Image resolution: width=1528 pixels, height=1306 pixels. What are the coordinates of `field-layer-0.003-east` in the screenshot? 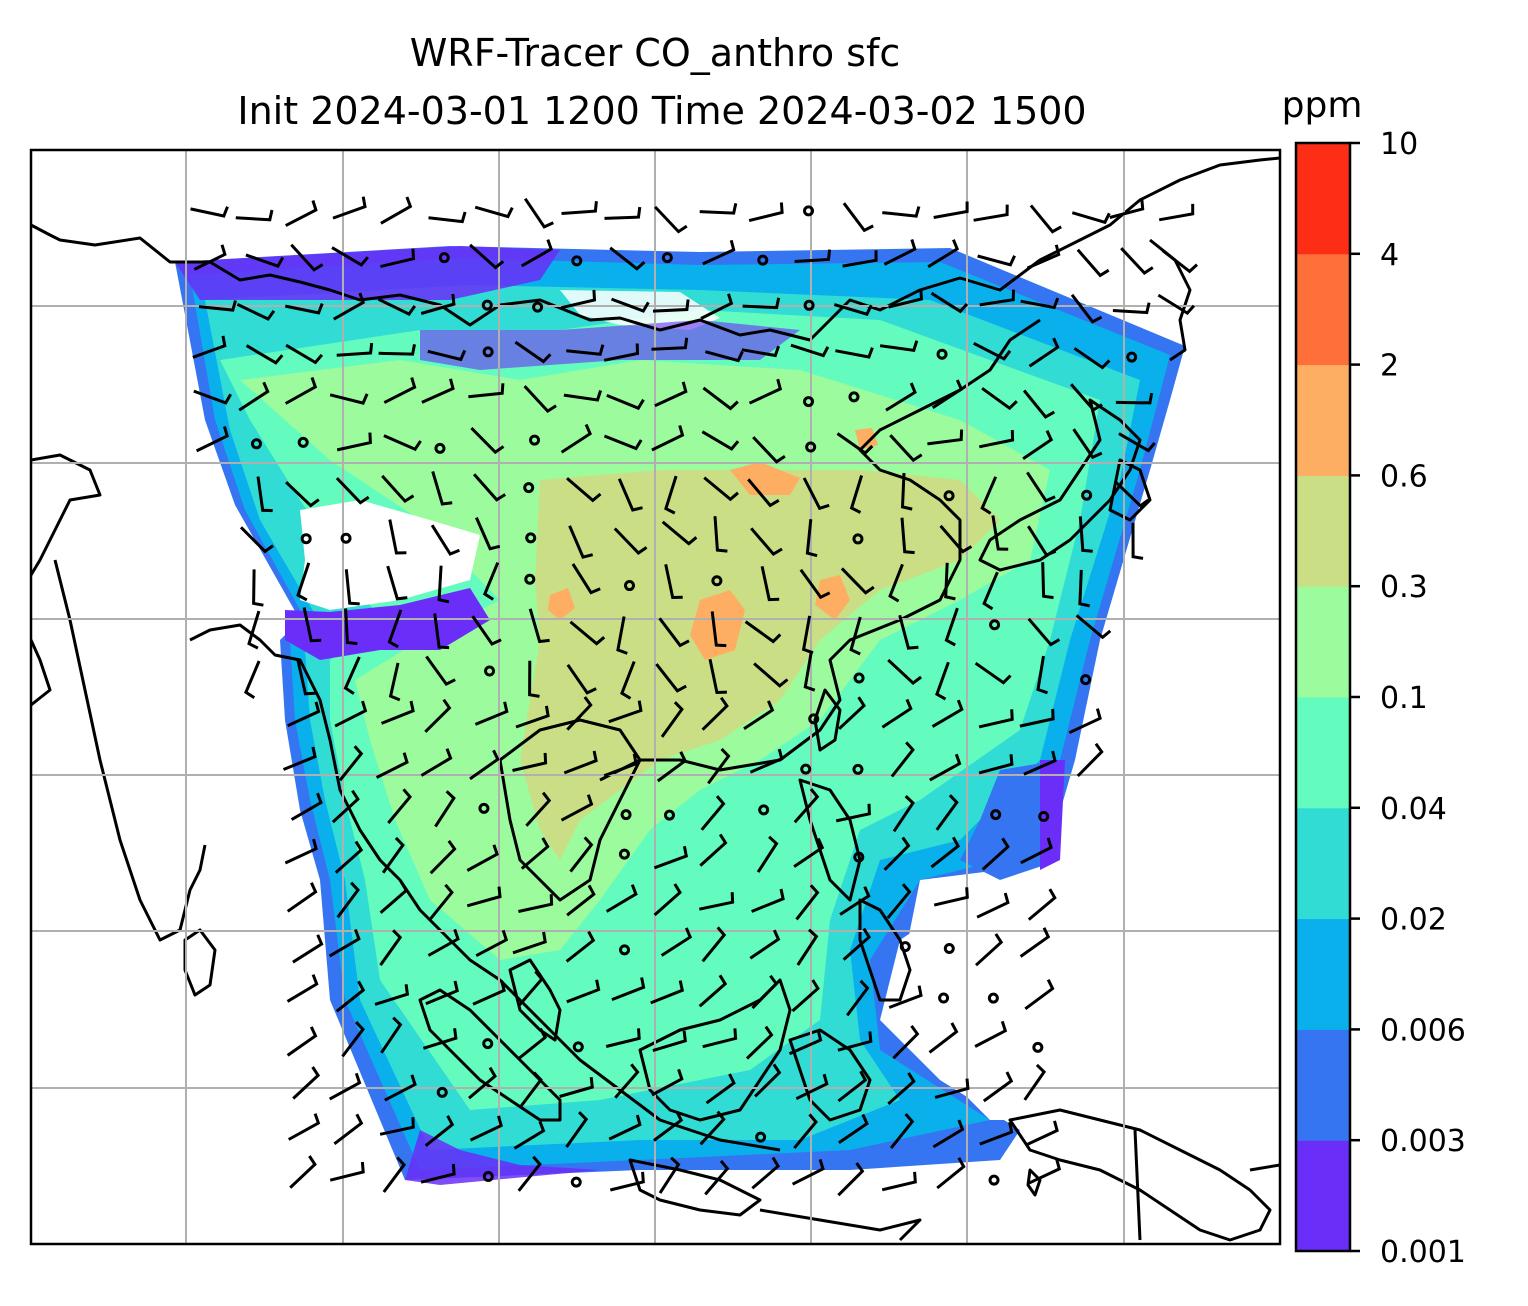 It's located at (1010, 820).